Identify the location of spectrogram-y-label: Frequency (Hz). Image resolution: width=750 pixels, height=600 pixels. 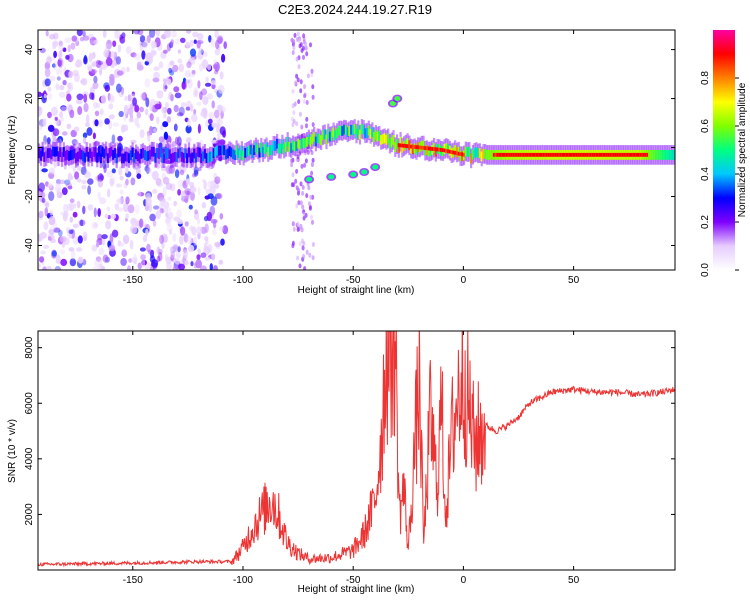
(12, 150).